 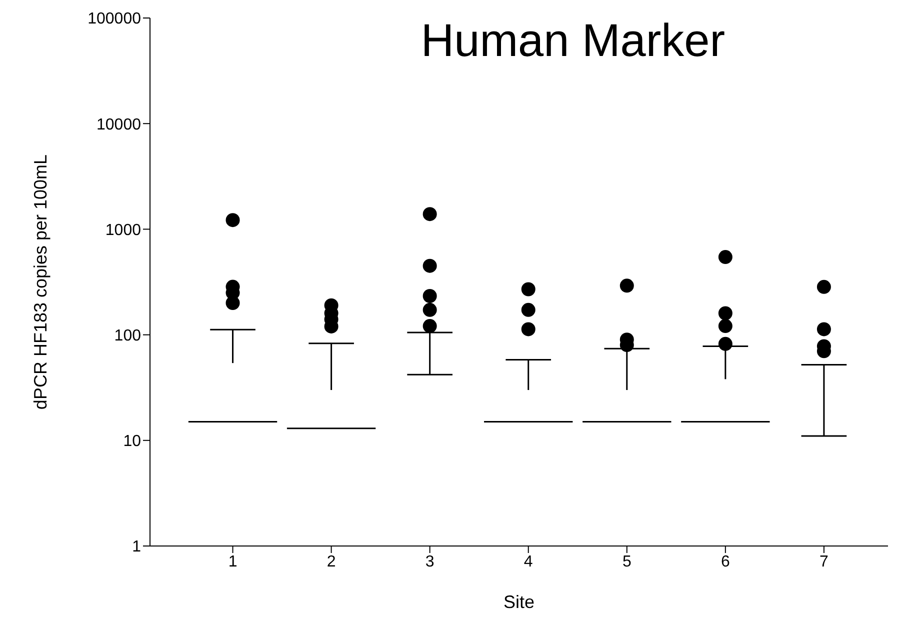 What do you see at coordinates (573, 40) in the screenshot?
I see `chart-title: Human Marker` at bounding box center [573, 40].